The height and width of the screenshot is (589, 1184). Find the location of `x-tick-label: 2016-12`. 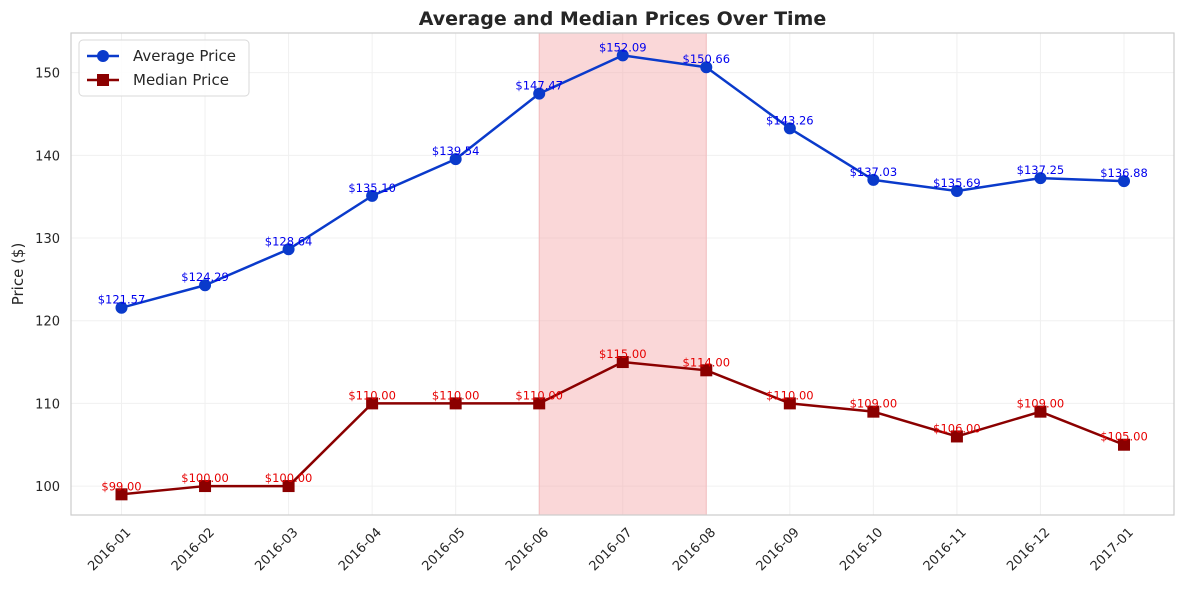

x-tick-label: 2016-12 is located at coordinates (1028, 549).